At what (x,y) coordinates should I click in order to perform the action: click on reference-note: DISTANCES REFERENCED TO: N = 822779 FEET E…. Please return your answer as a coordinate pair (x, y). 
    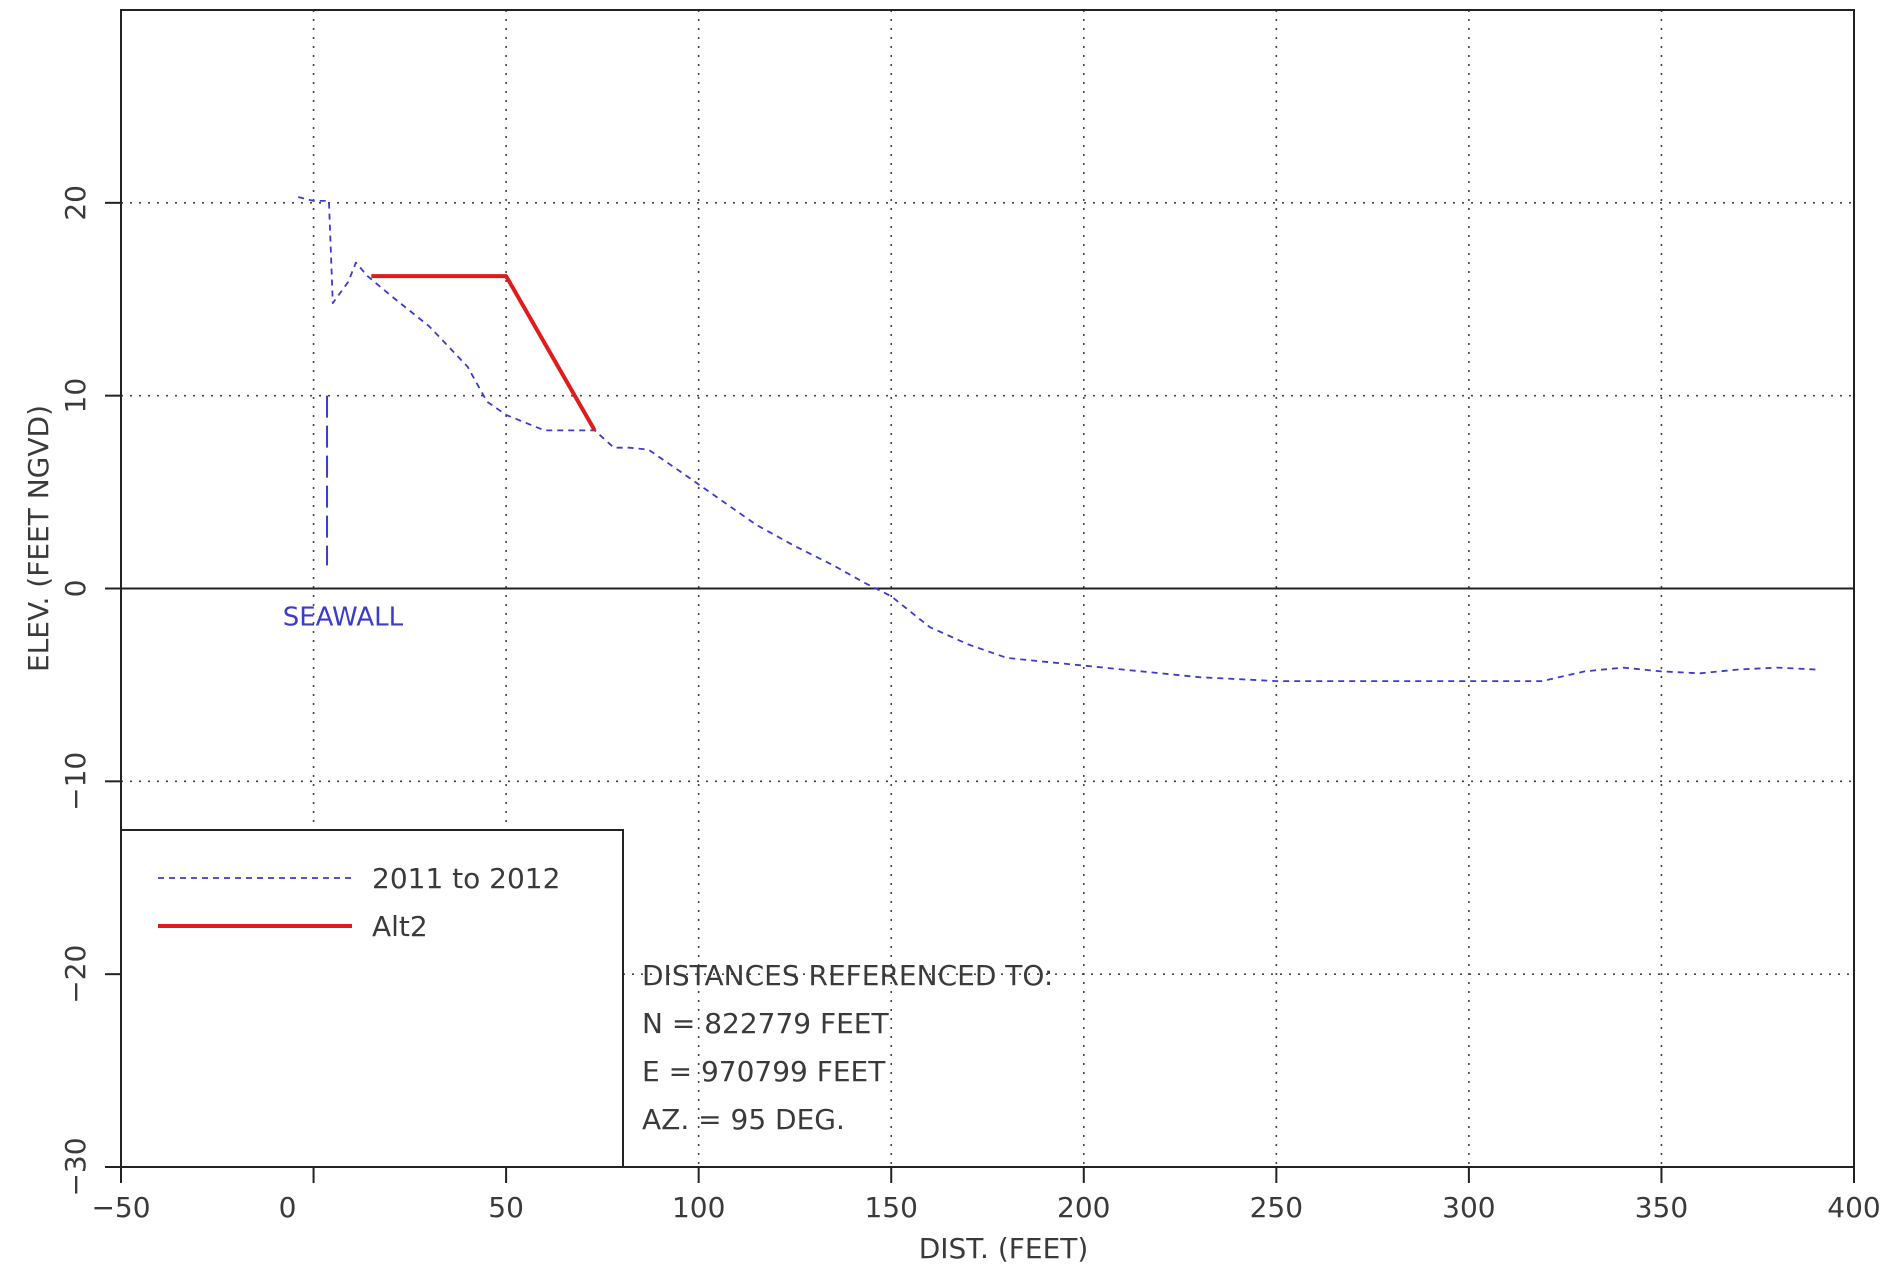
    Looking at the image, I should click on (847, 1047).